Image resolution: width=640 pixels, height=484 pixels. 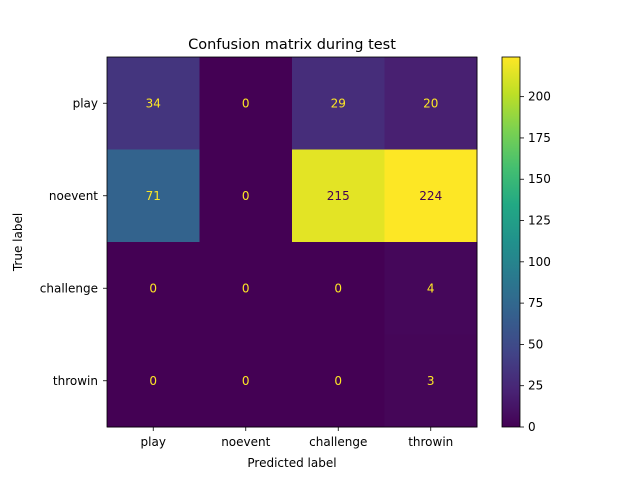 I want to click on colorbar-tick-label: 50, so click(x=535, y=344).